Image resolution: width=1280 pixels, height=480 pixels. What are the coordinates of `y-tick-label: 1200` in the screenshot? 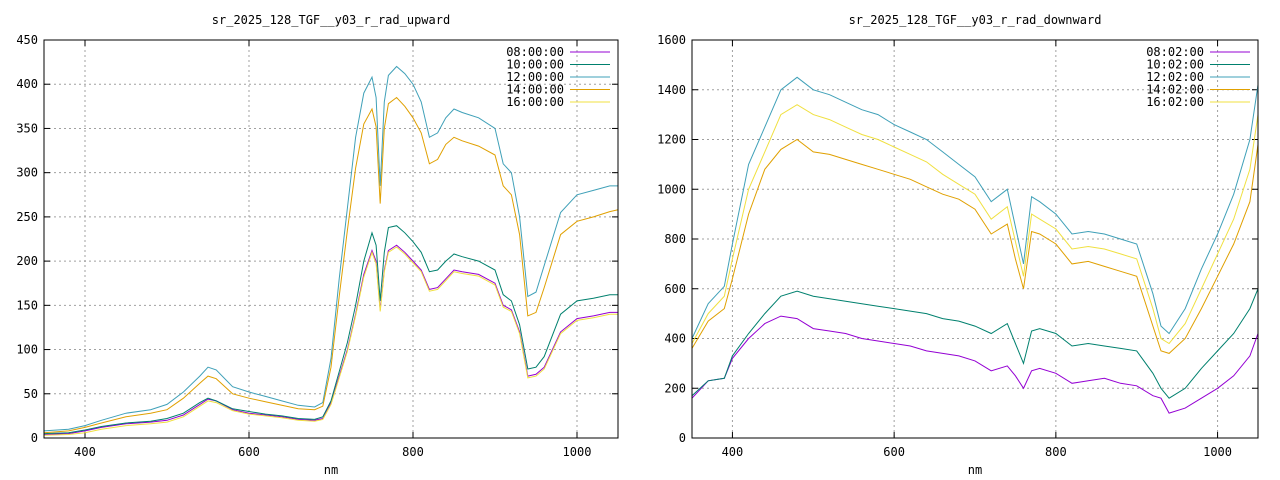 It's located at (671, 140).